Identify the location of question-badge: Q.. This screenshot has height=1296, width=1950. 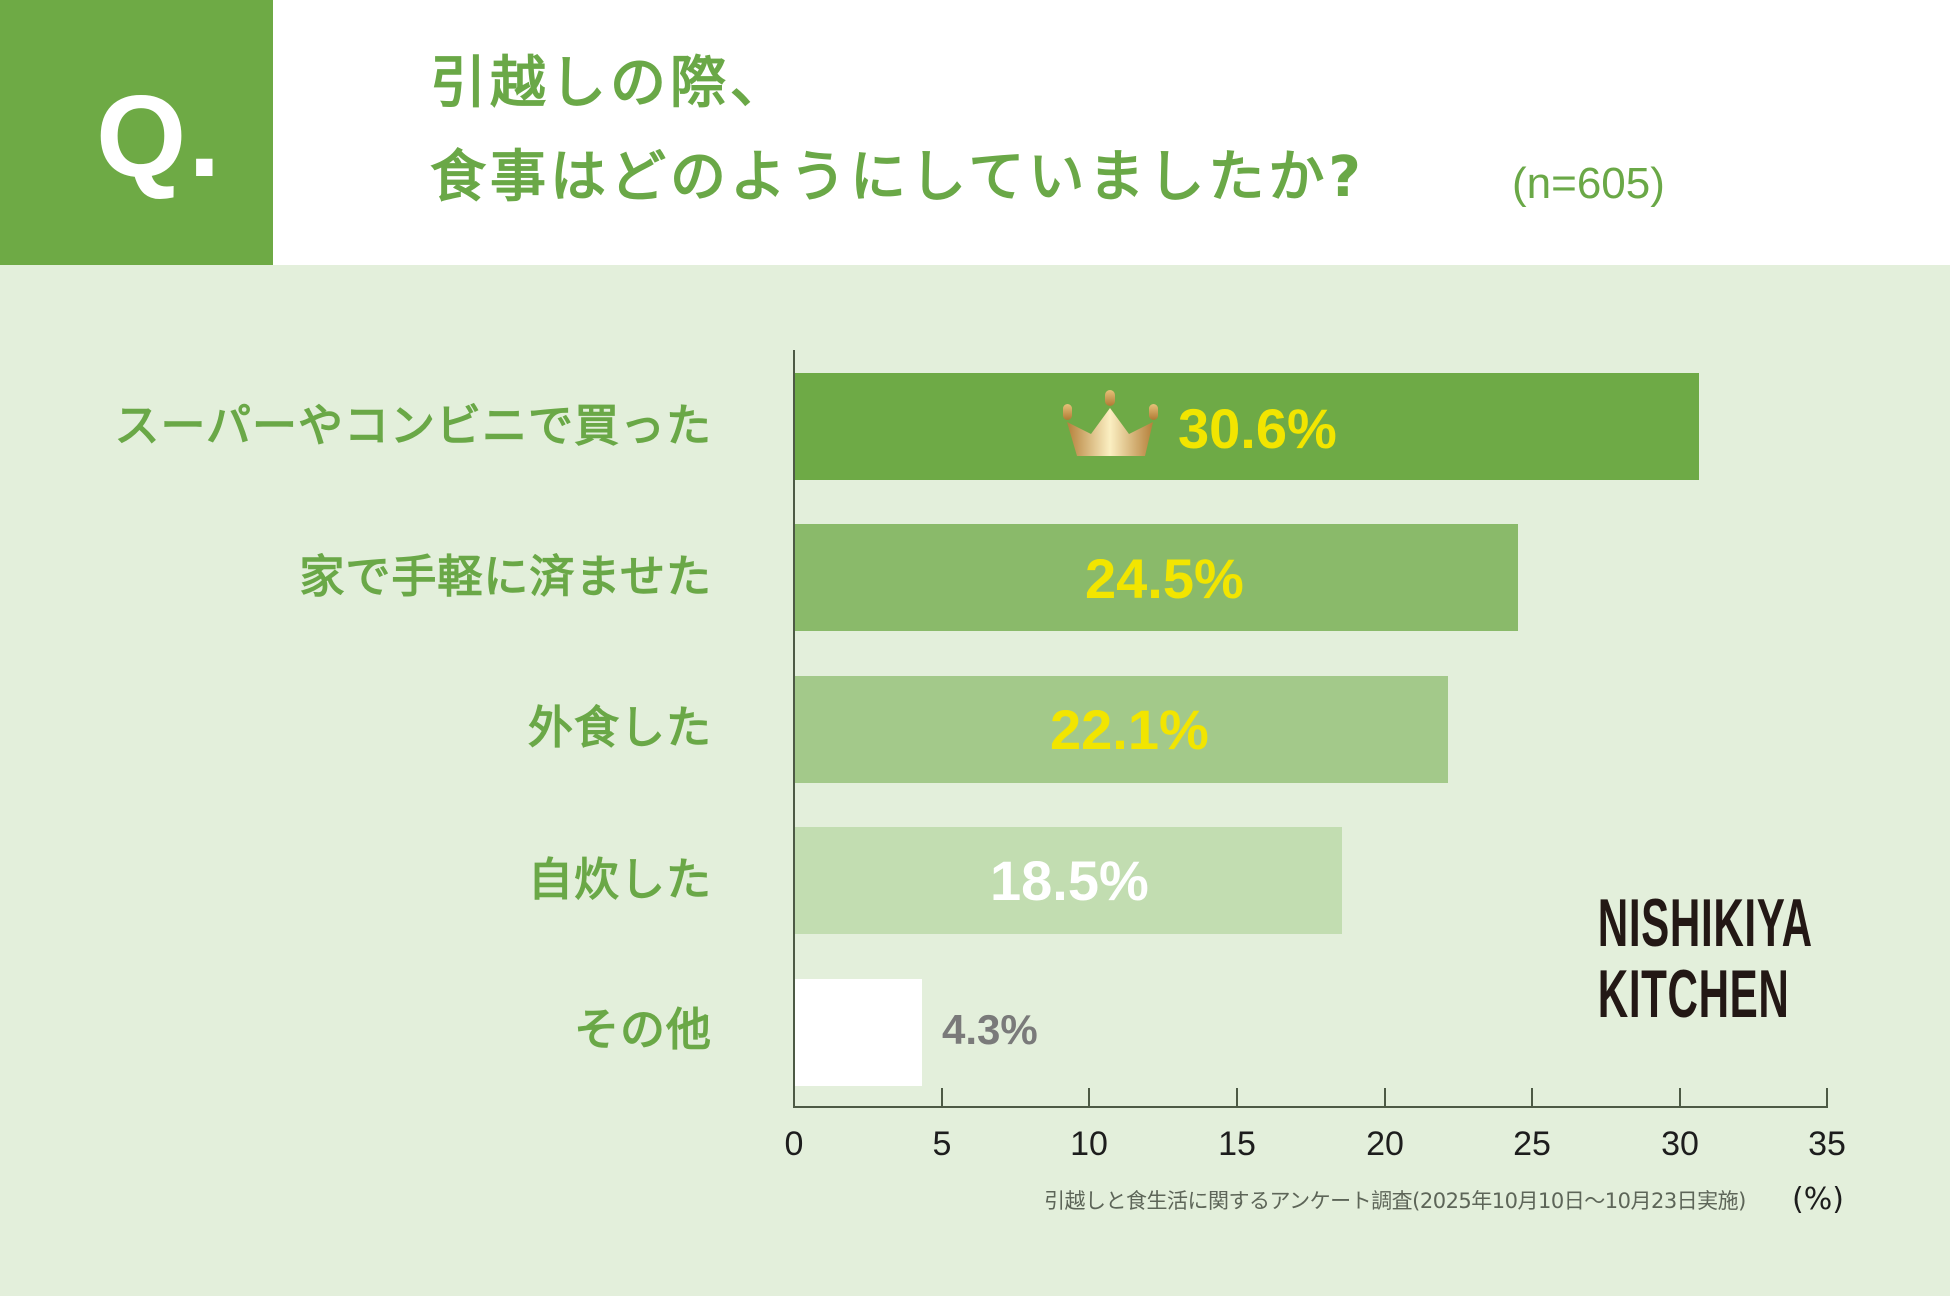
(136, 132).